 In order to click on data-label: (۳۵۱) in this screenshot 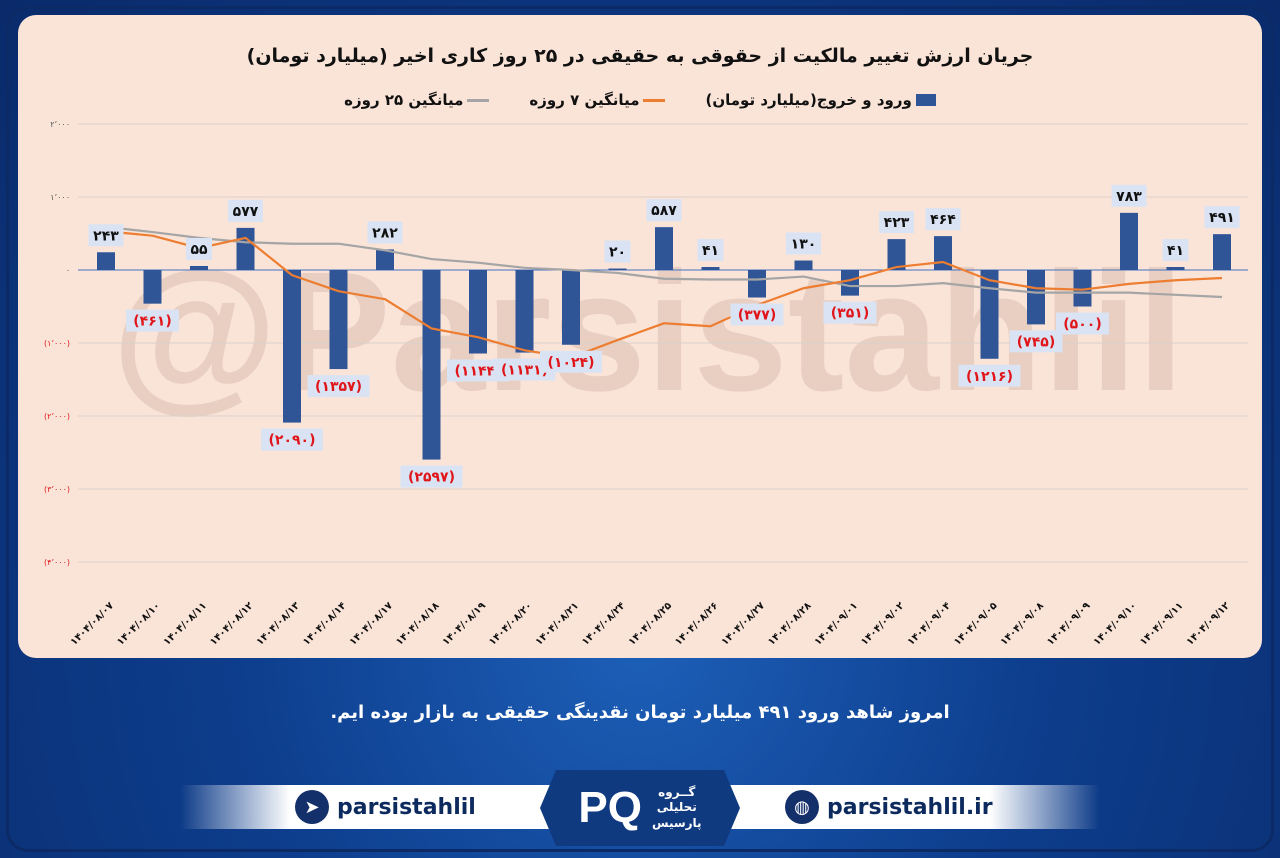, I will do `click(850, 314)`.